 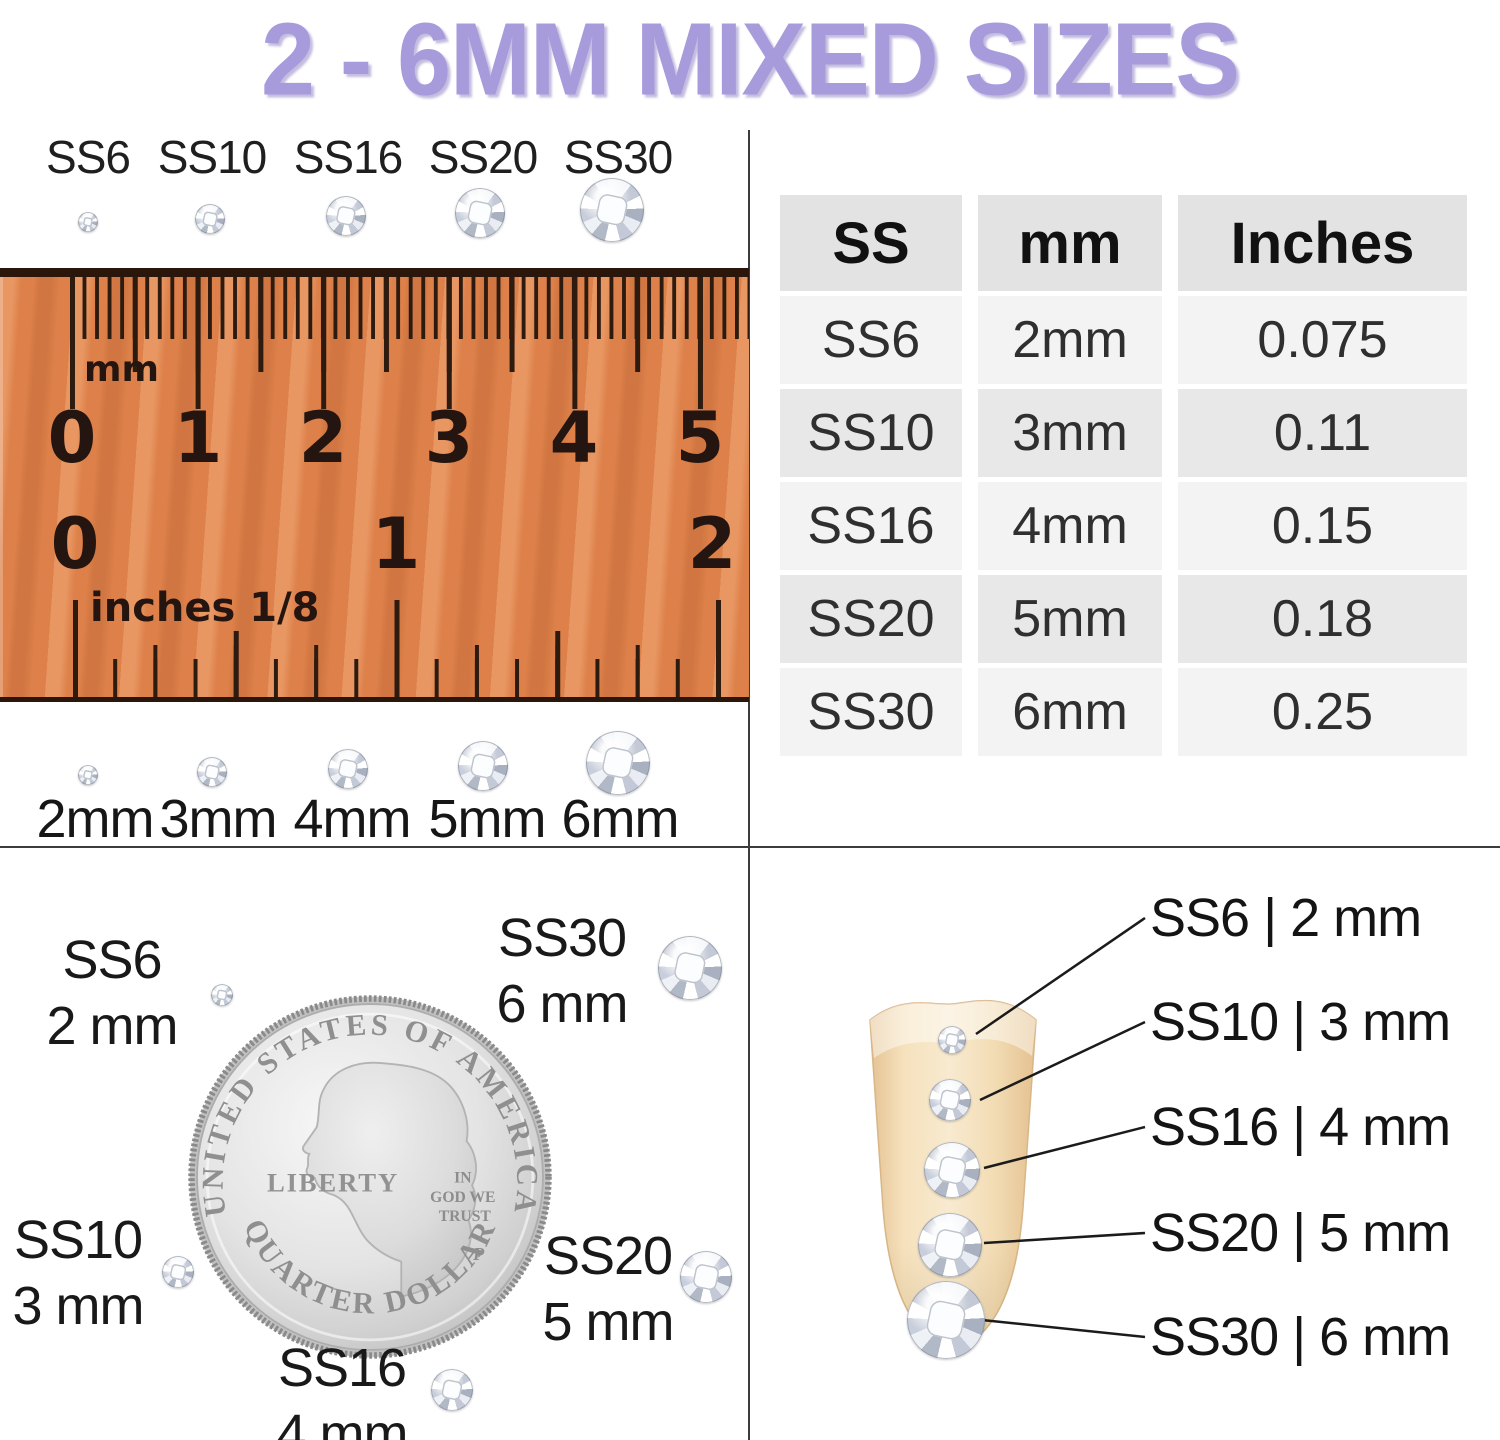 I want to click on size-label-ss10: SS10, so click(x=212, y=157).